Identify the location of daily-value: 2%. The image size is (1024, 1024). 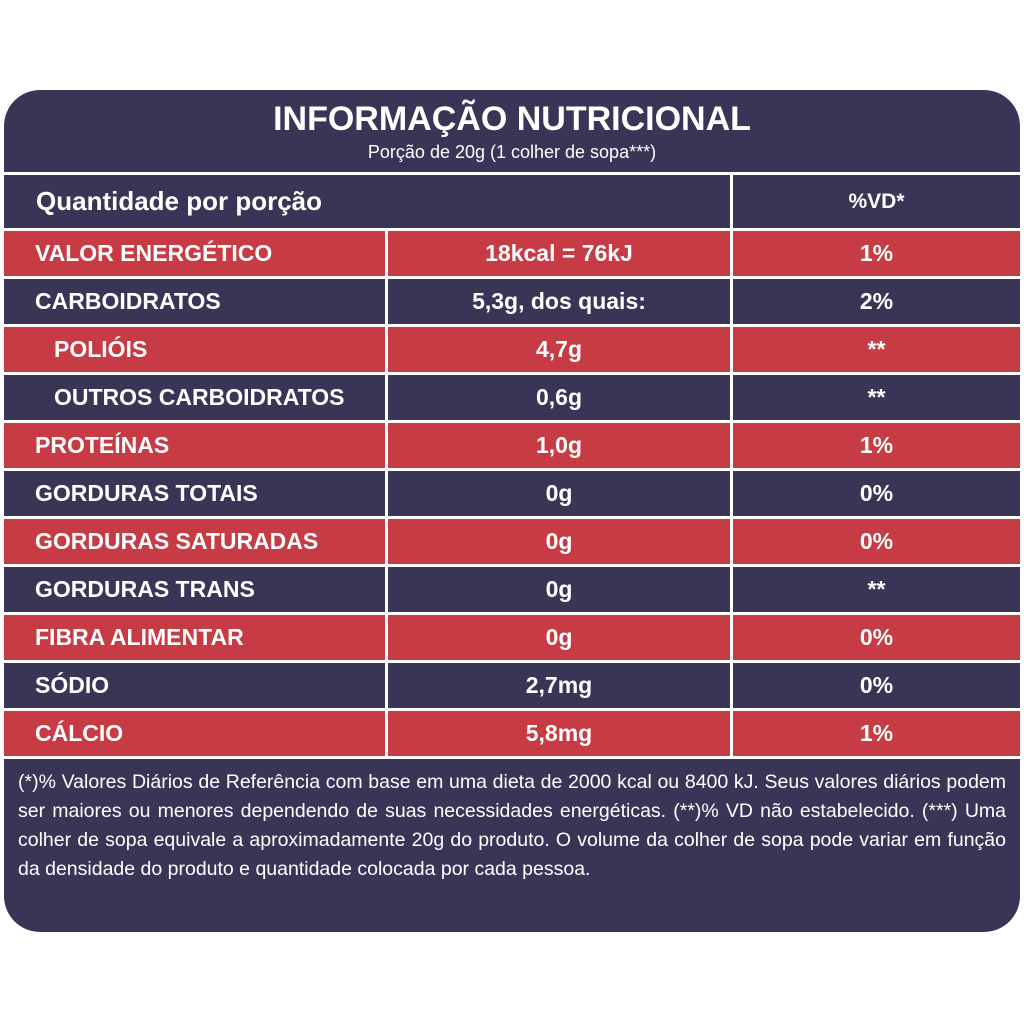
(876, 301).